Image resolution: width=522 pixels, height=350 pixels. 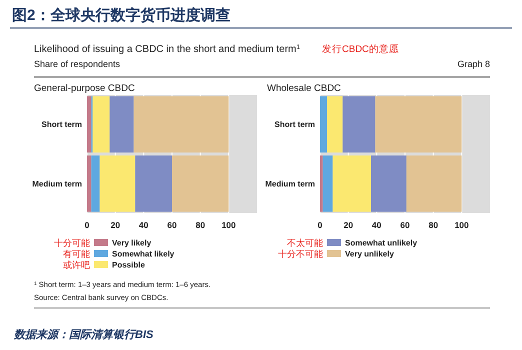 I want to click on text: 图2：全球央行数字货币进度调查, so click(x=121, y=15).